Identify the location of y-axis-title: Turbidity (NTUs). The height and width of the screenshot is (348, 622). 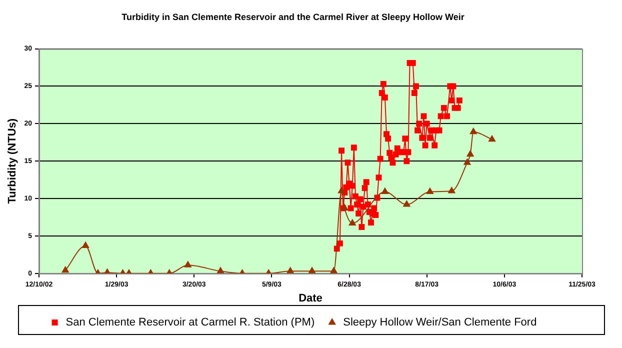
(12, 161).